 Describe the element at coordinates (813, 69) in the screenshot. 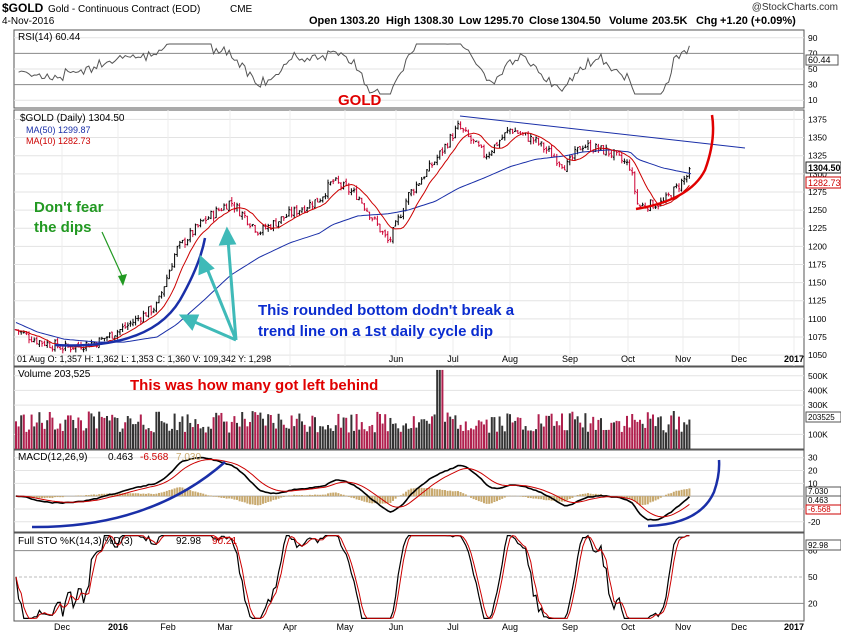

I see `rsi-tick-label: 50` at that location.